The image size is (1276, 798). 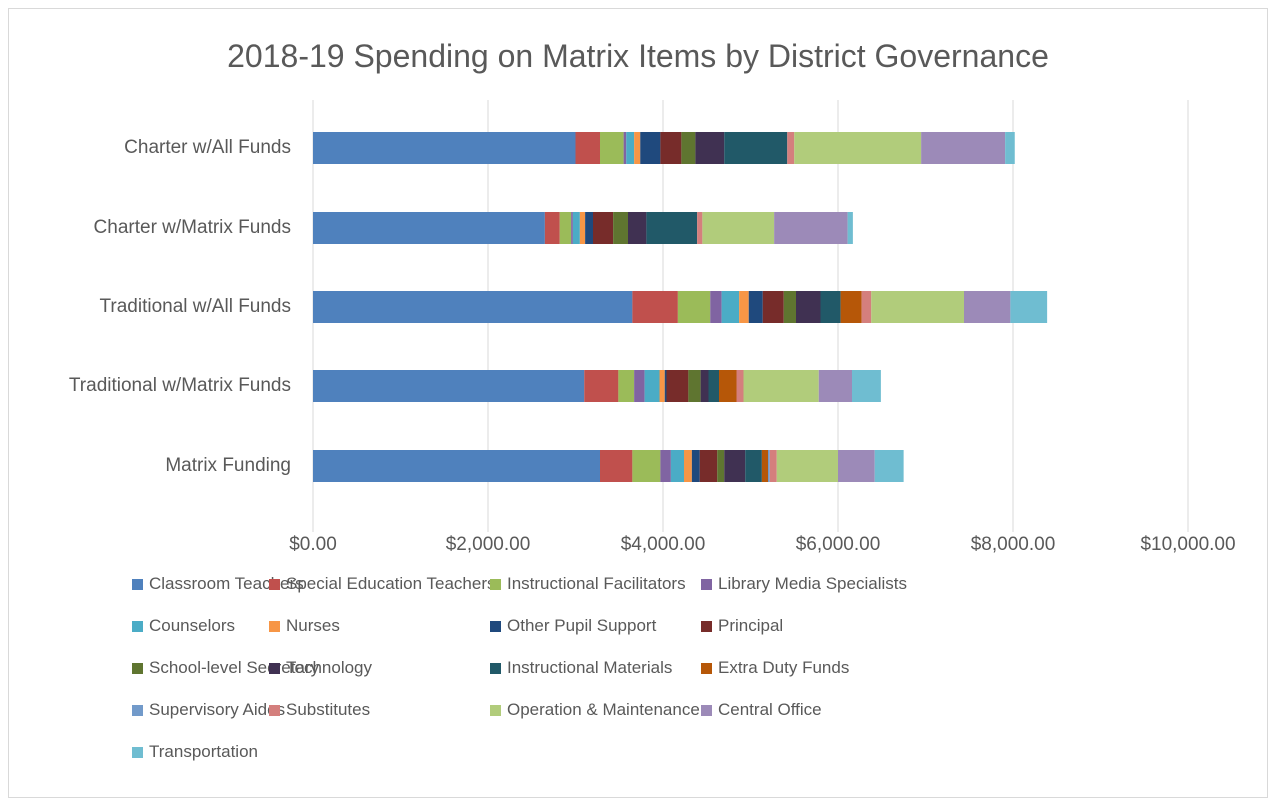 What do you see at coordinates (812, 584) in the screenshot?
I see `legend-label: Library Media Specialists` at bounding box center [812, 584].